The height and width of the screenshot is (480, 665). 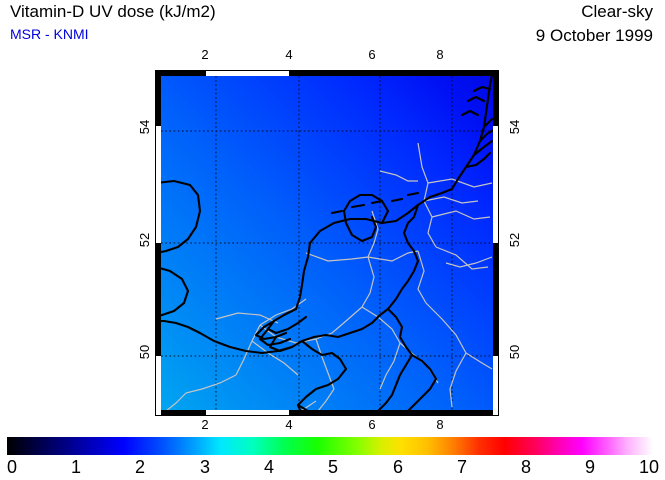 What do you see at coordinates (158, 243) in the screenshot?
I see `map-left-tickbar` at bounding box center [158, 243].